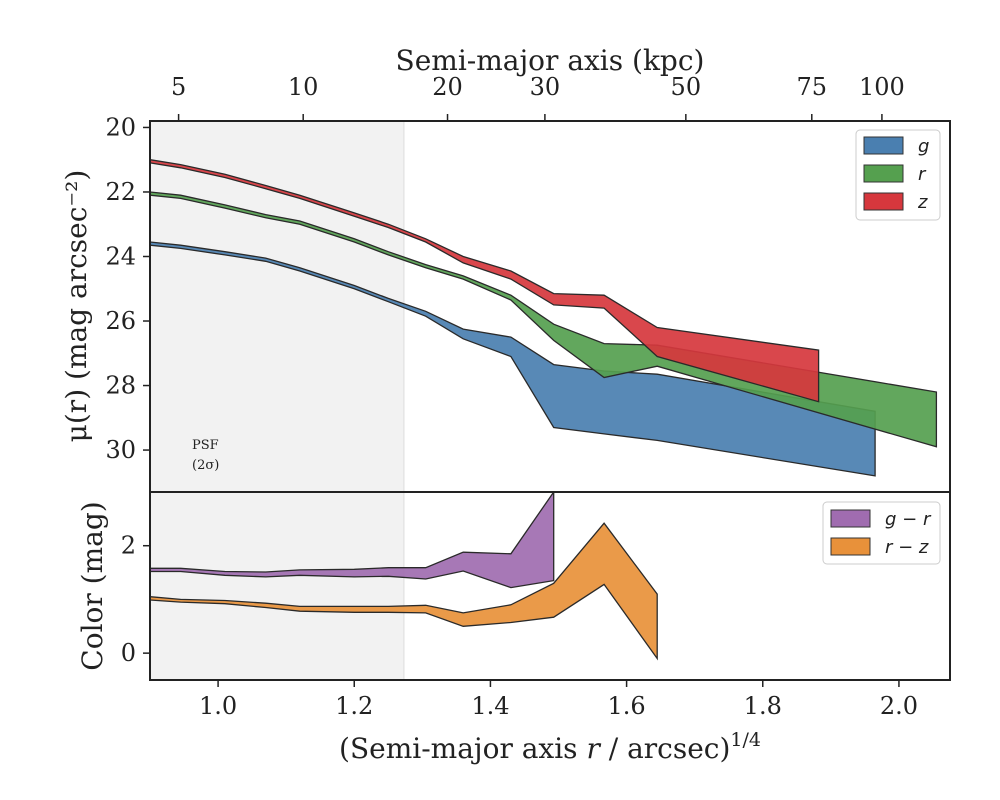 Image resolution: width=1000 pixels, height=800 pixels. I want to click on legend-label-g: g, so click(923, 146).